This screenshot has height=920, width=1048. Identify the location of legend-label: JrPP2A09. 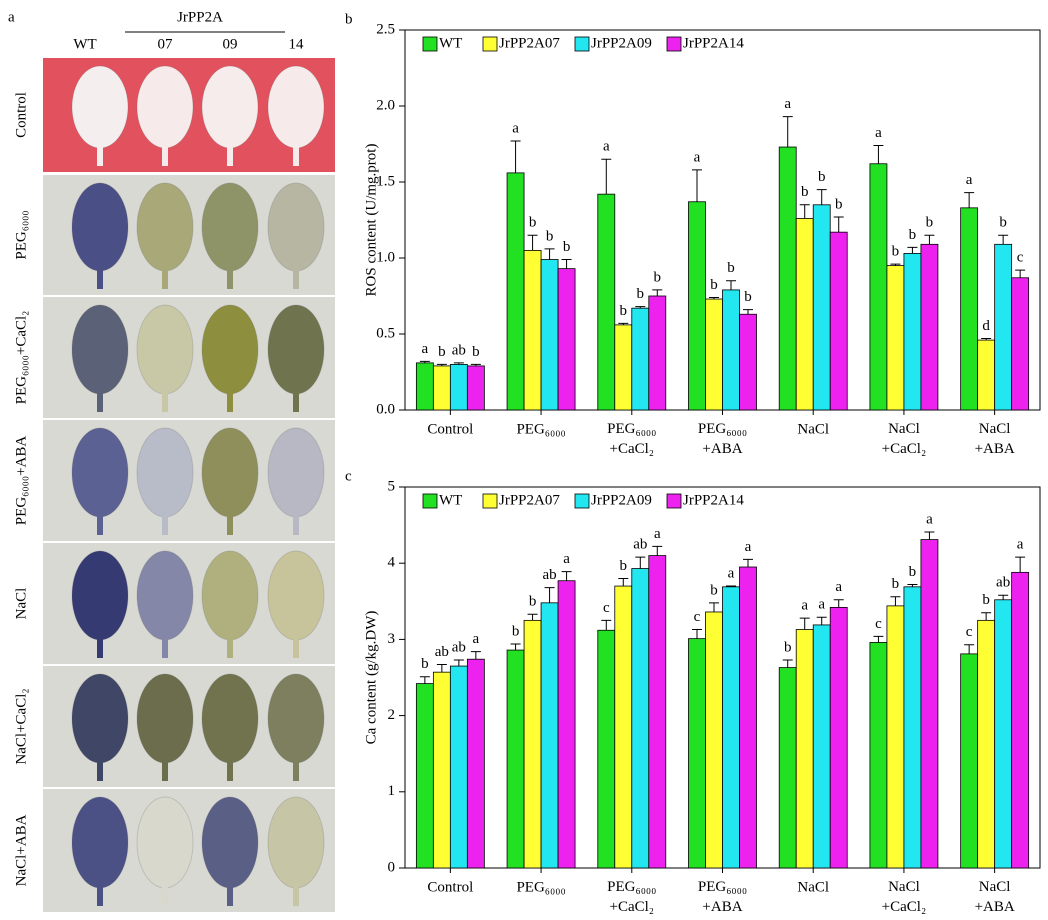
(621, 43).